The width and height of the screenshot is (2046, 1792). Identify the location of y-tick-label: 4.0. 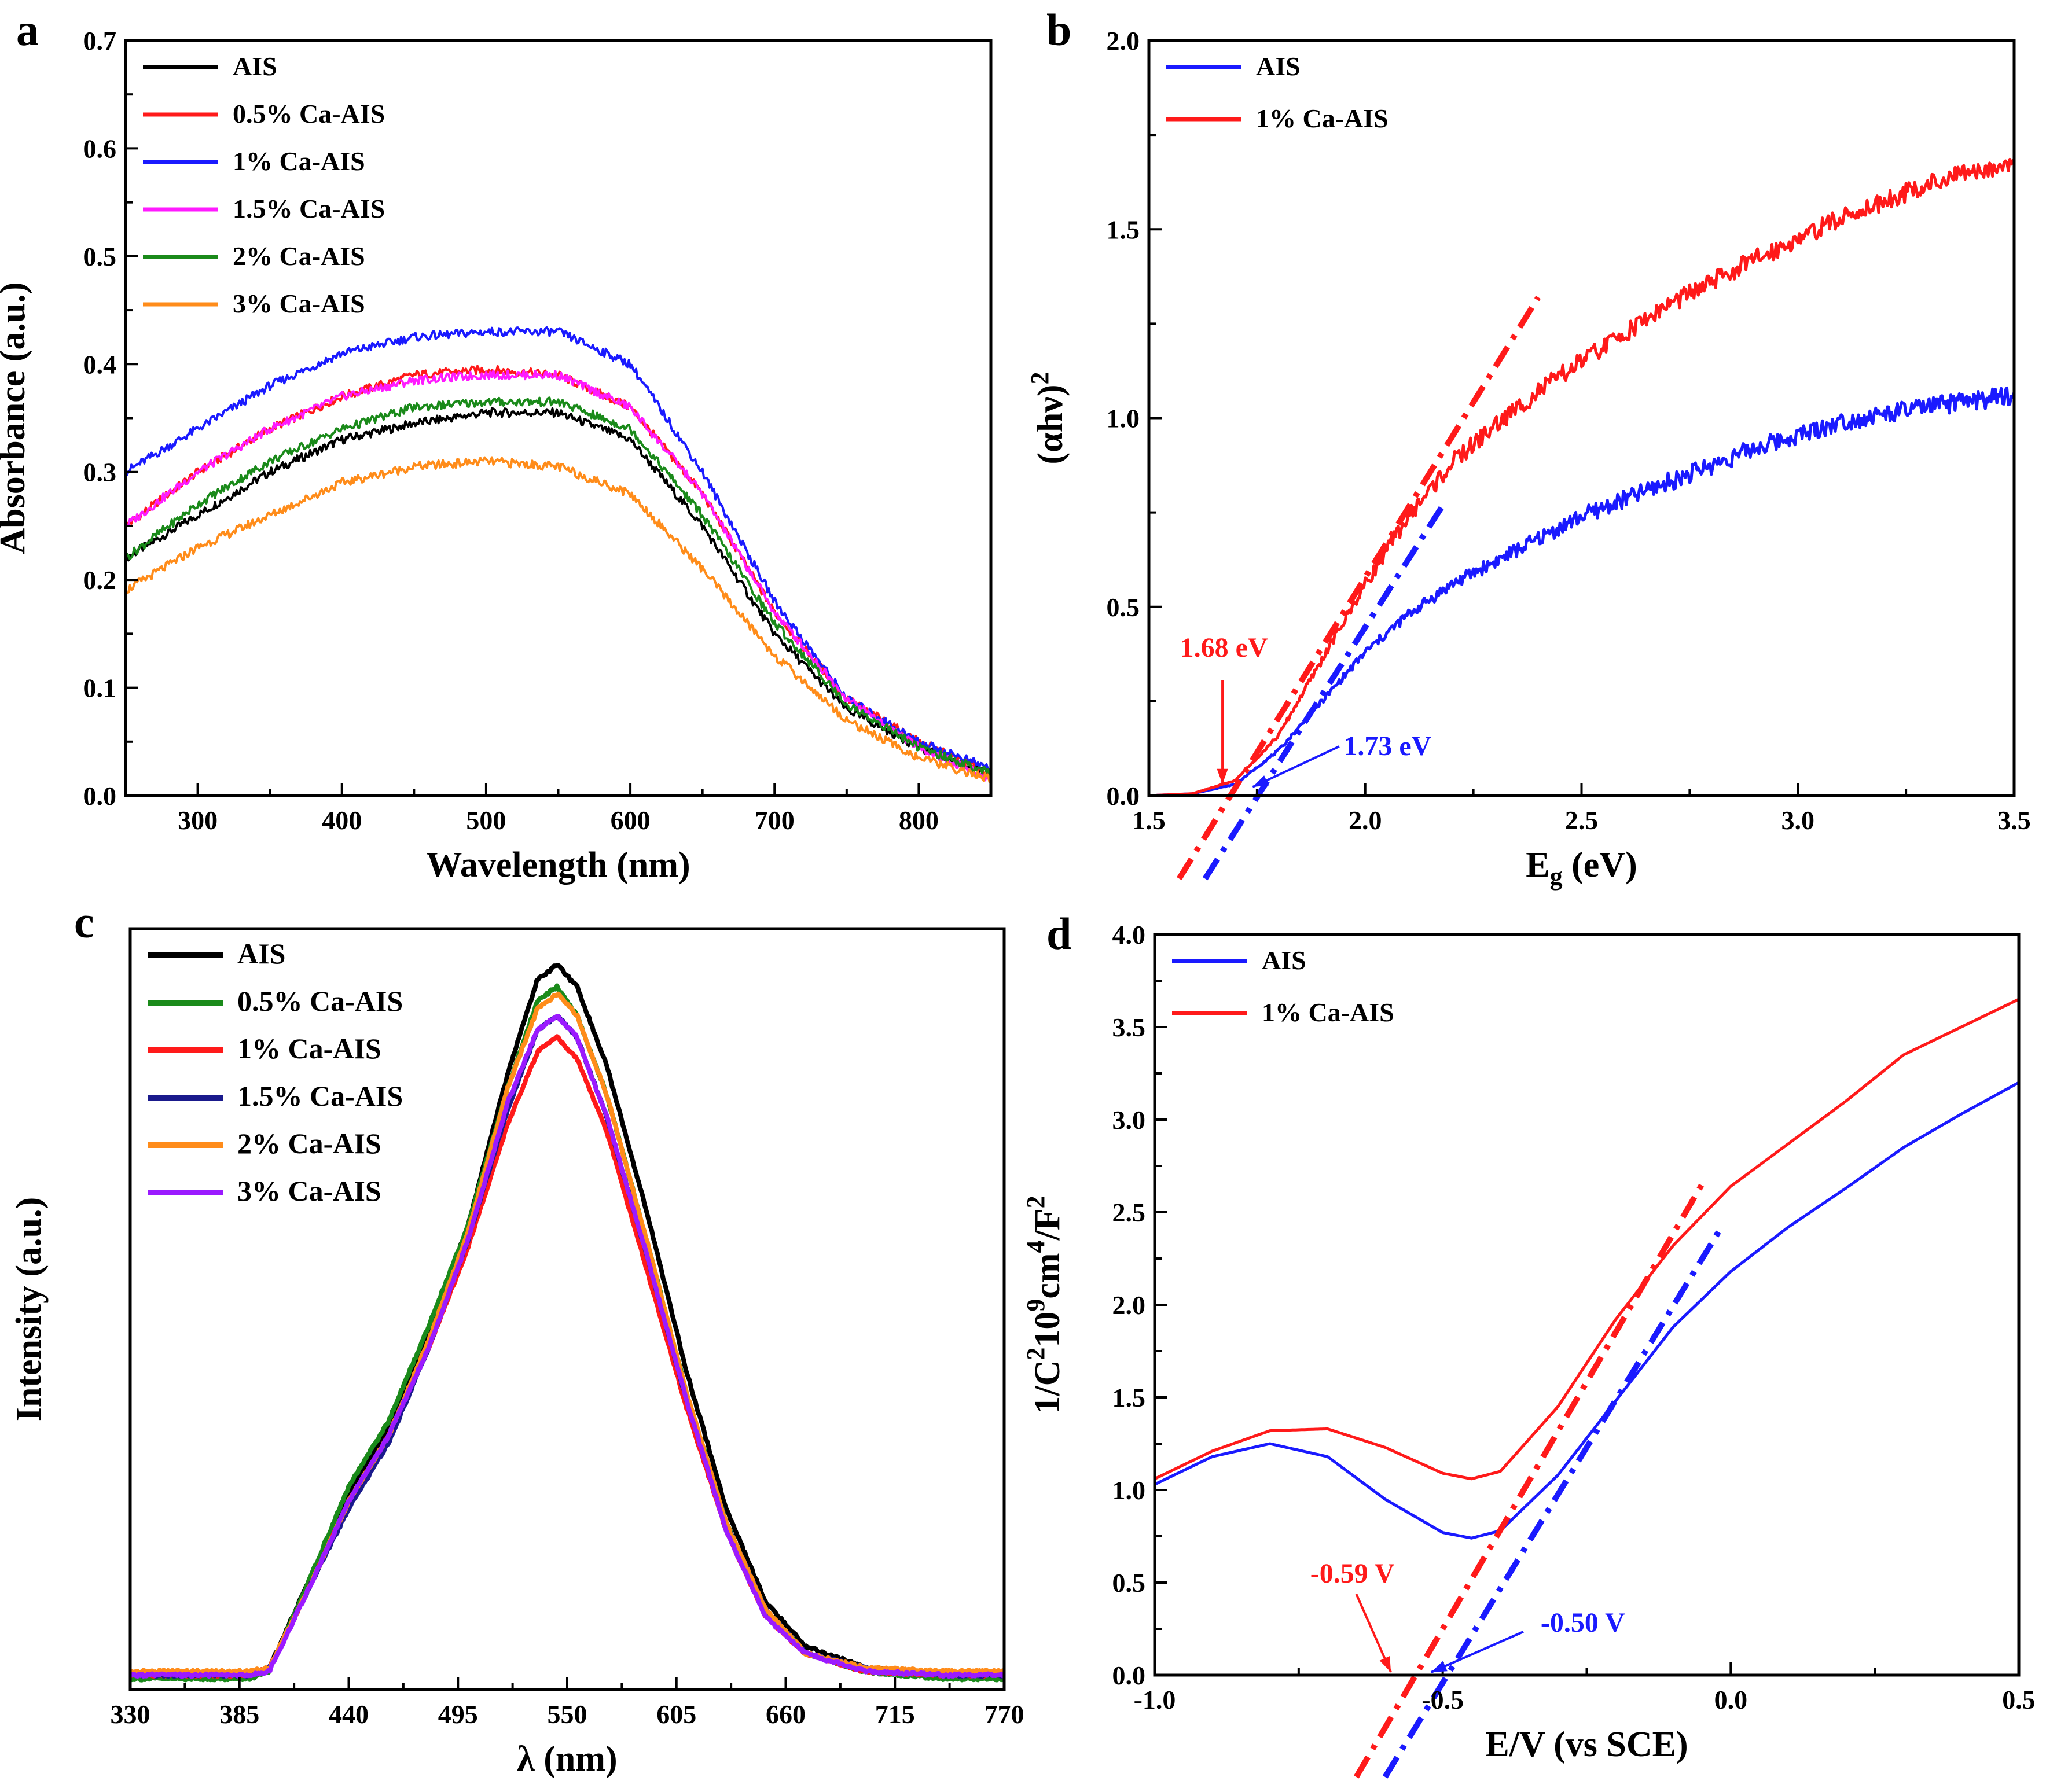
(1129, 935).